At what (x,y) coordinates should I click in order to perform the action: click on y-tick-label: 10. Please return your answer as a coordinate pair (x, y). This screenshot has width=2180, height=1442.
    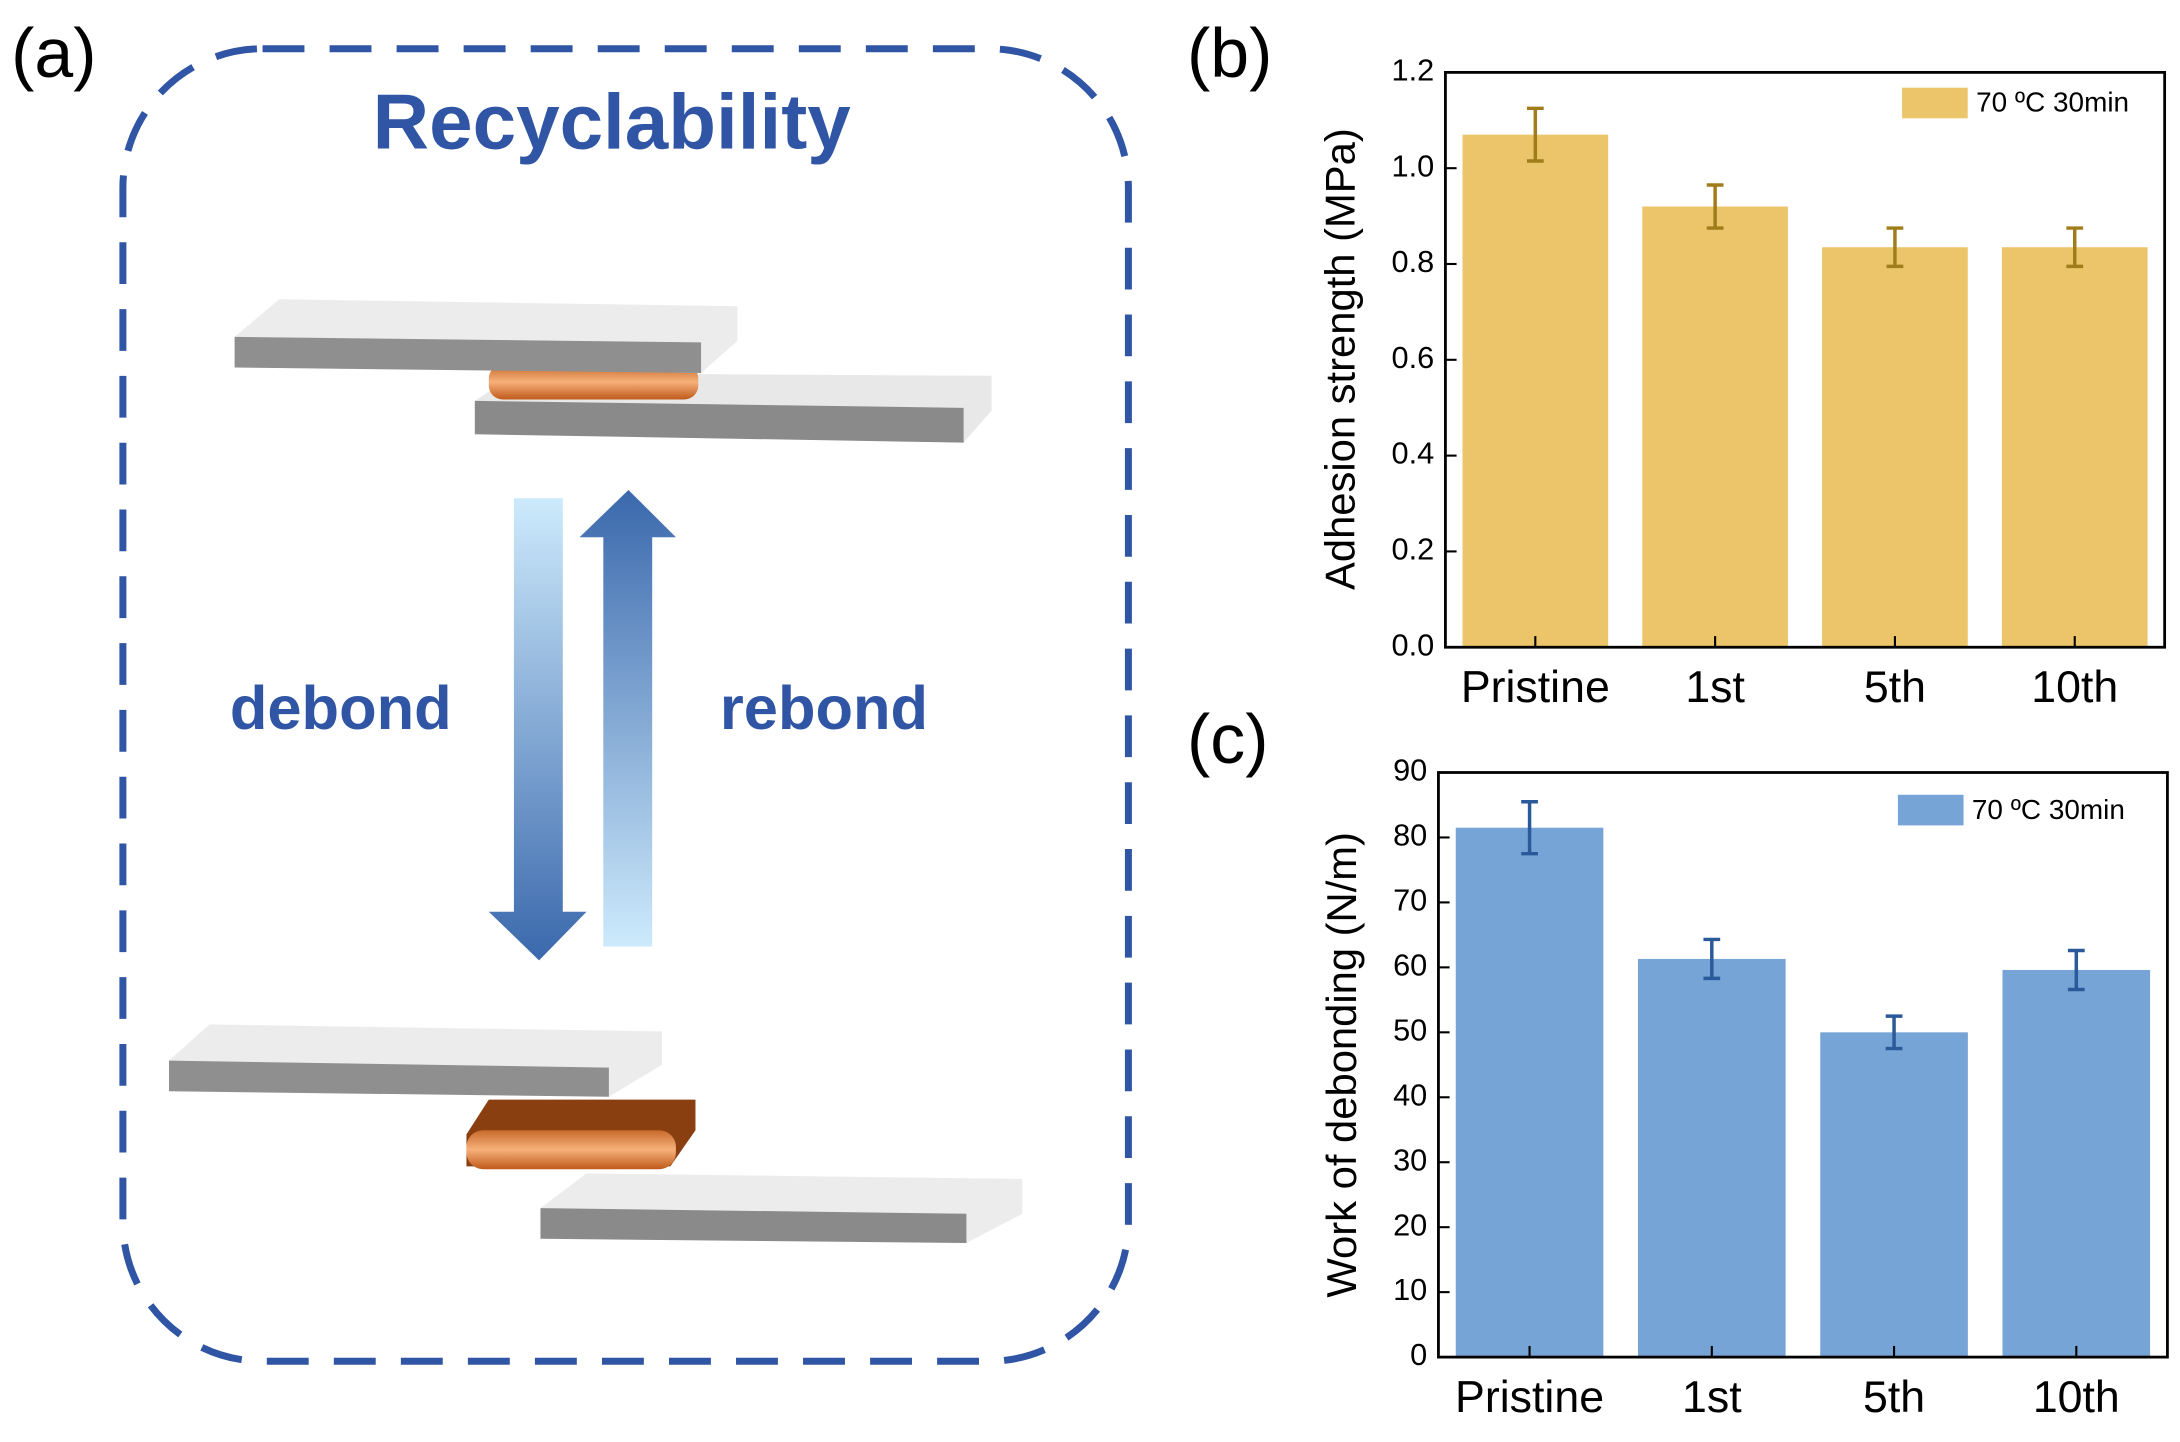
    Looking at the image, I should click on (1410, 1290).